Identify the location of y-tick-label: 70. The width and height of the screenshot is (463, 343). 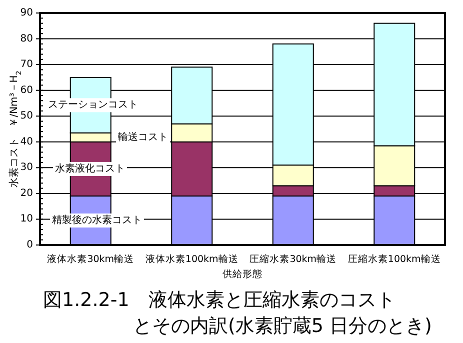
(26, 64).